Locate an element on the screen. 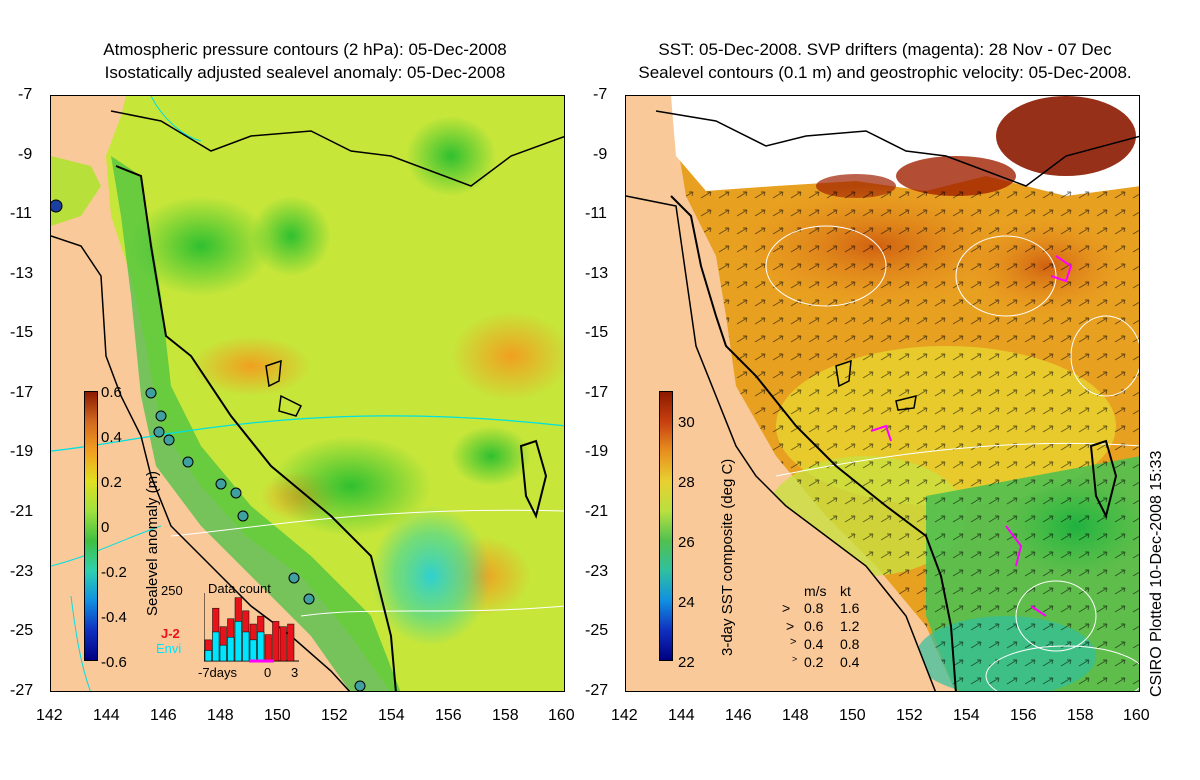 This screenshot has width=1200, height=780. legend-ms-value: 0.4 is located at coordinates (814, 644).